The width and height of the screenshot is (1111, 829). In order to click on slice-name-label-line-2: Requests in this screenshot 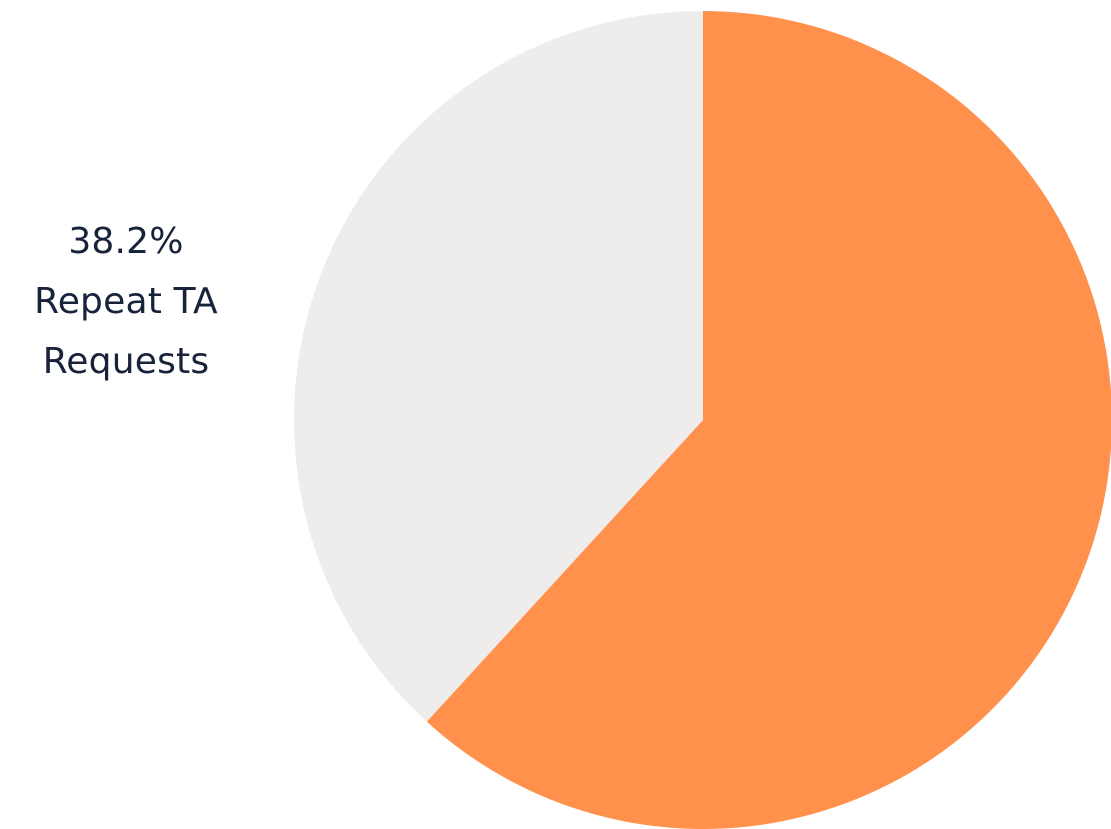, I will do `click(126, 361)`.